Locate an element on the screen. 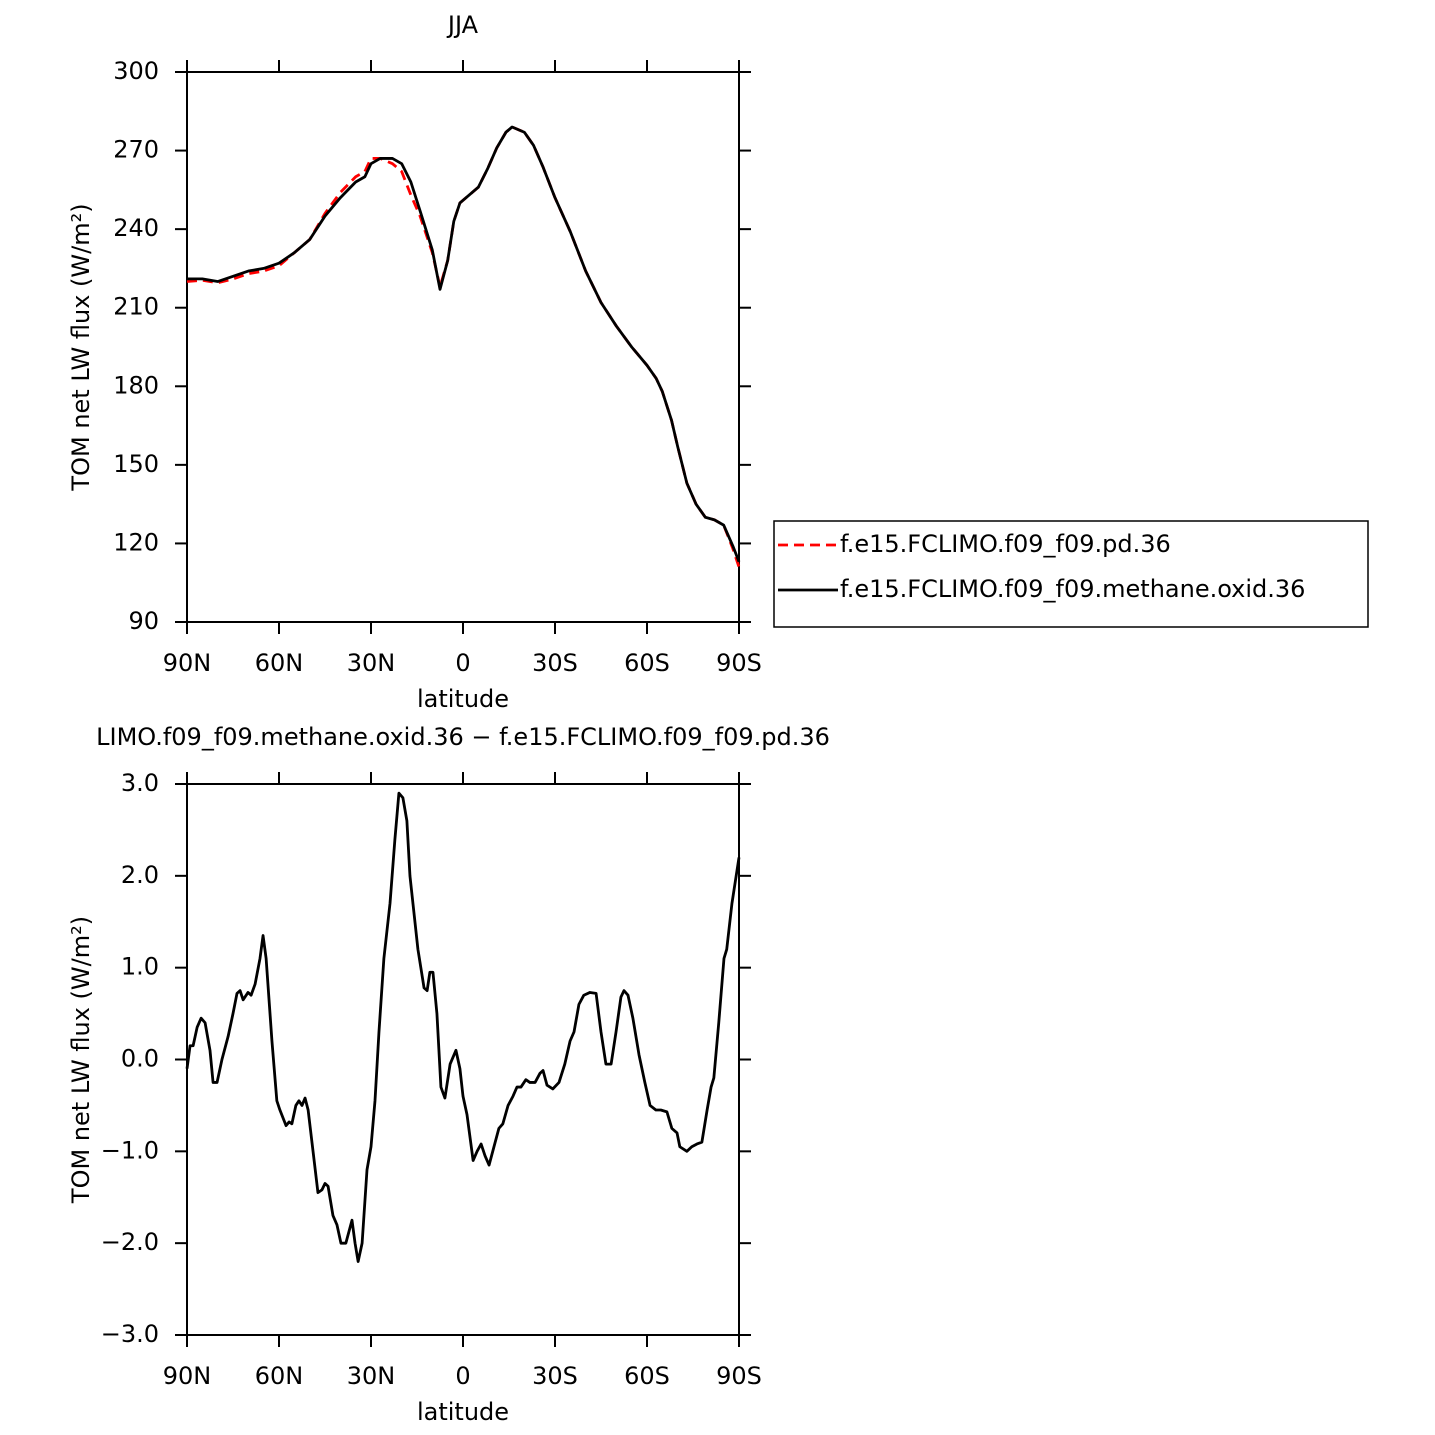 This screenshot has width=1435, height=1435. y-tick-label: 0.0 is located at coordinates (140, 1059).